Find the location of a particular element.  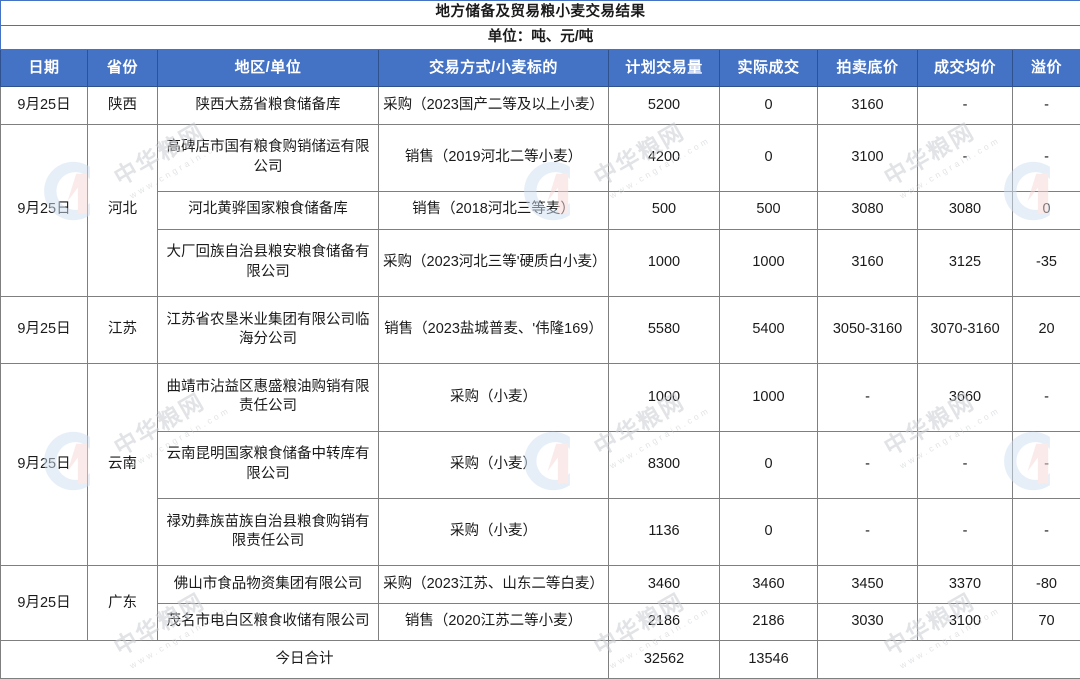

column-header-method: 交易方式/小麦标的 is located at coordinates (493, 68).